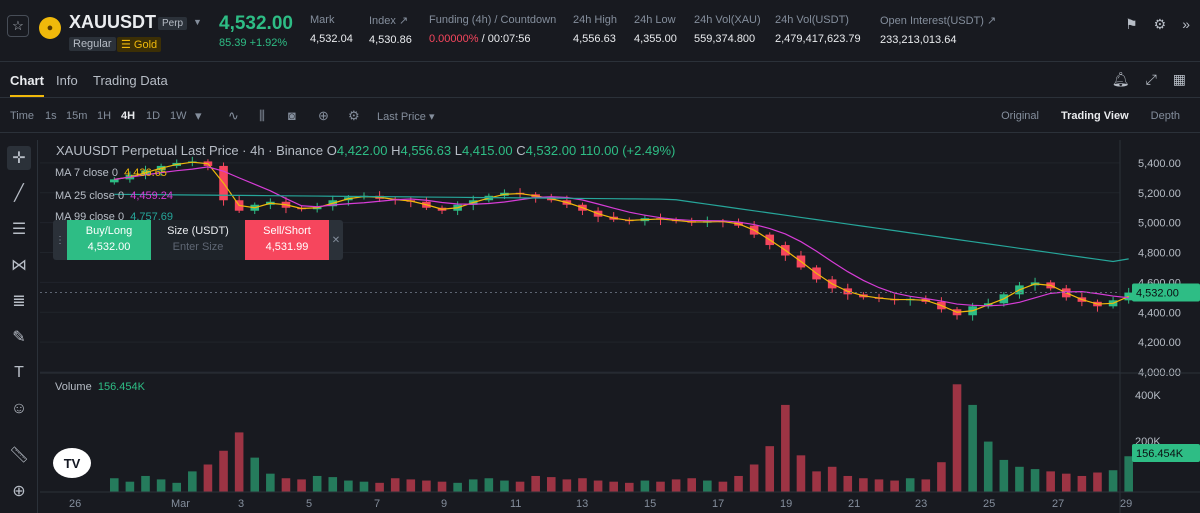 This screenshot has width=1200, height=513. I want to click on interval-1w: 1W, so click(178, 116).